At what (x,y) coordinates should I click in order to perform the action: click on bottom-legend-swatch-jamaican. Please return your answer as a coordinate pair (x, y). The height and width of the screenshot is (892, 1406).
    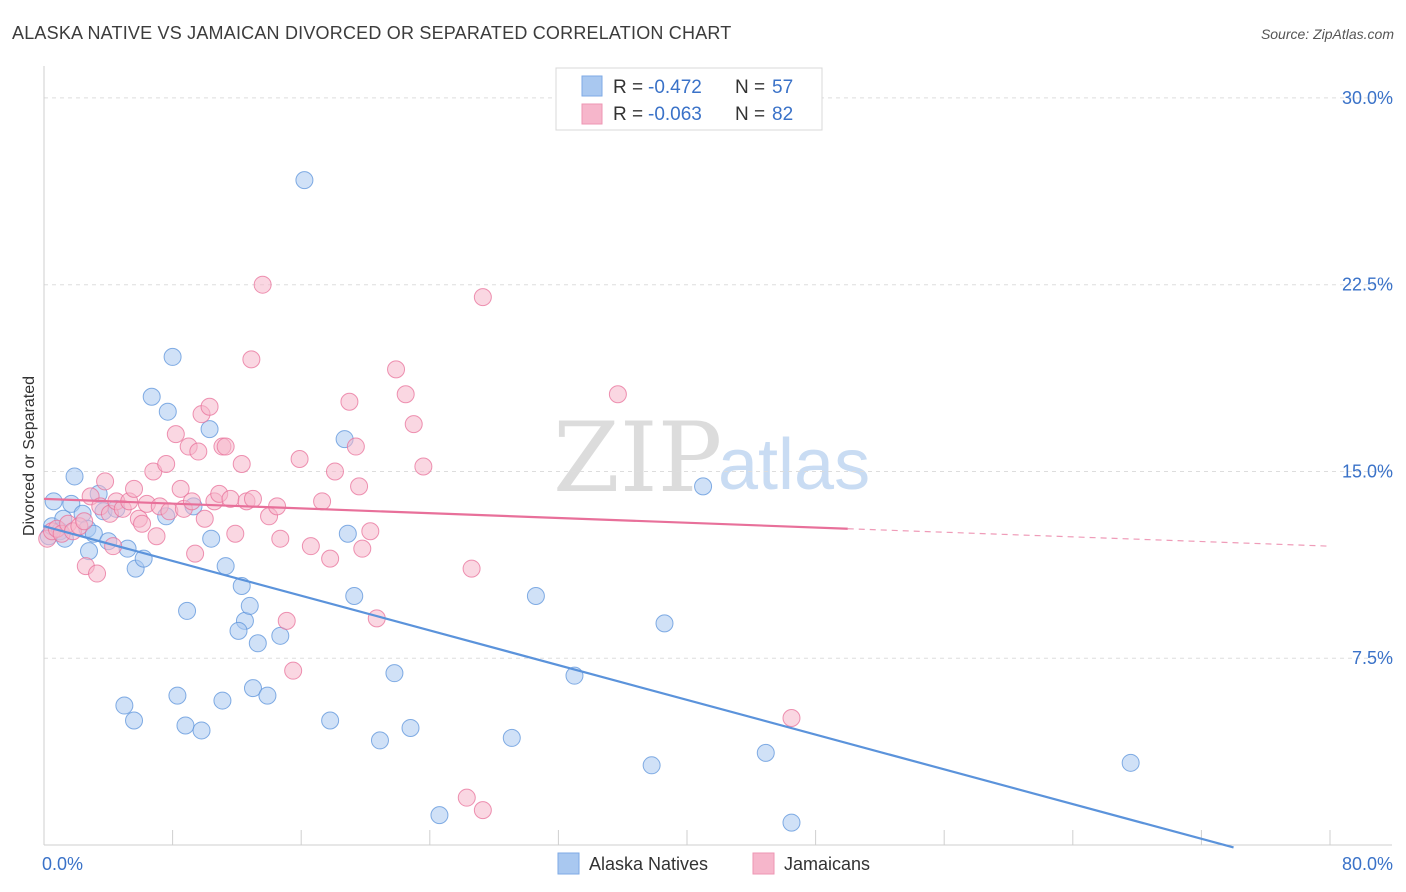
    Looking at the image, I should click on (763, 863).